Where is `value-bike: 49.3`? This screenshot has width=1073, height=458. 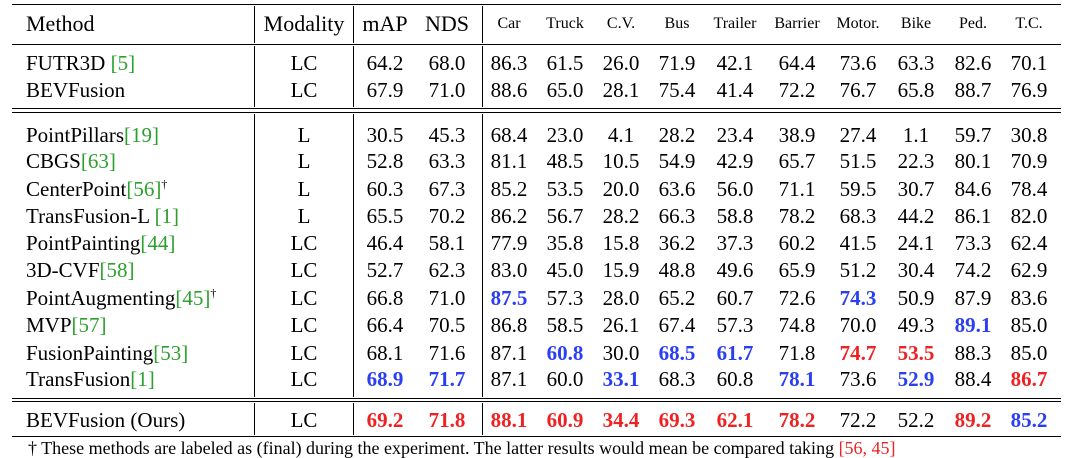 value-bike: 49.3 is located at coordinates (916, 325).